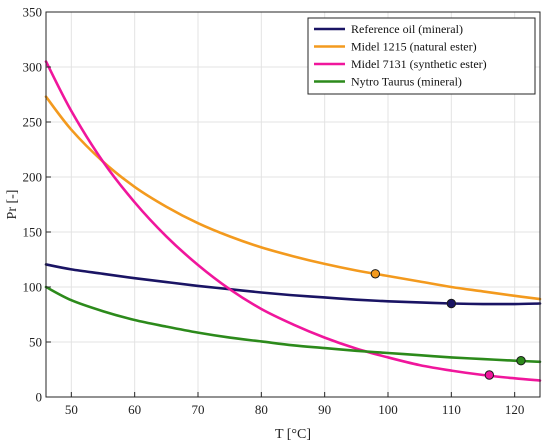 This screenshot has width=550, height=446. Describe the element at coordinates (448, 324) in the screenshot. I see `series-markers` at that location.